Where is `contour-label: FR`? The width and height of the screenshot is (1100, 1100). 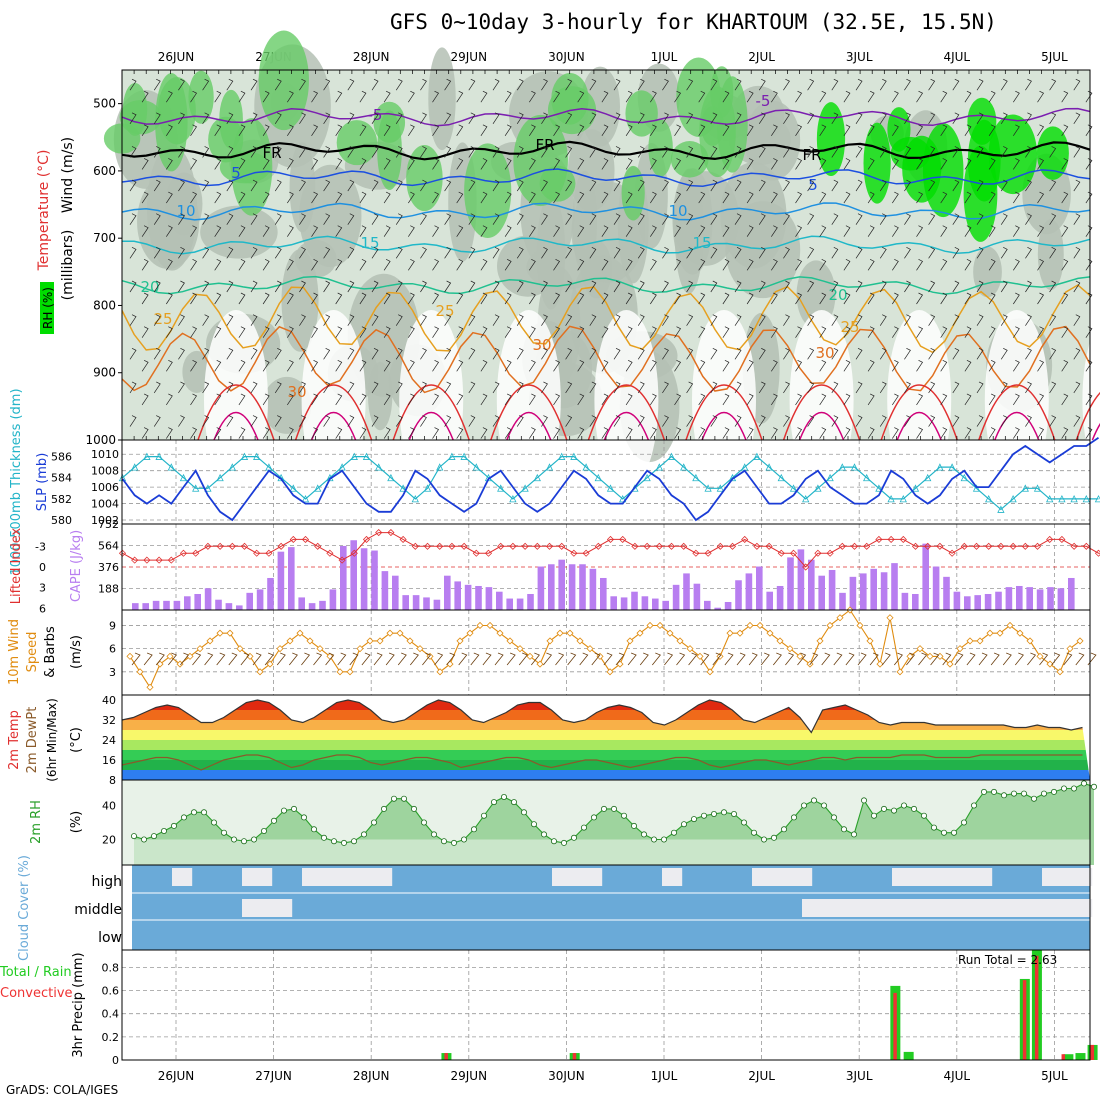 contour-label: FR is located at coordinates (811, 155).